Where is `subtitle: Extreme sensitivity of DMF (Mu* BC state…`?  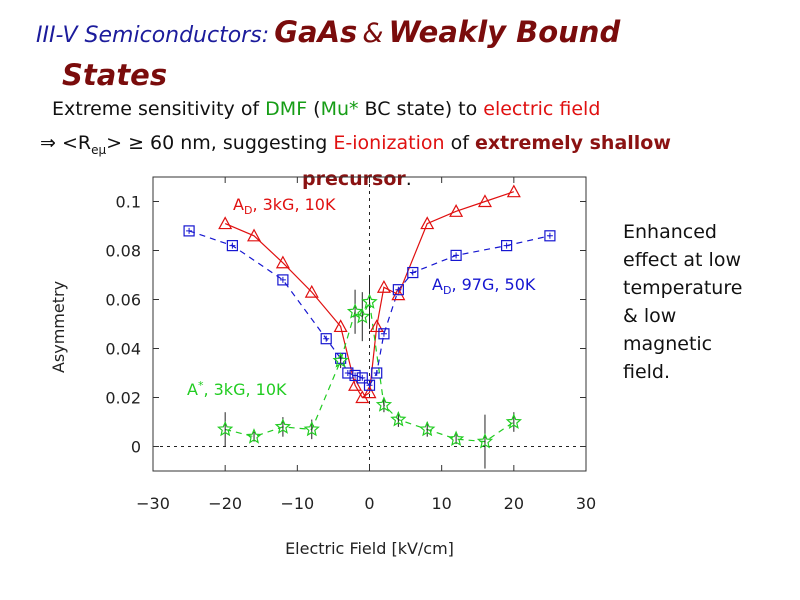 subtitle: Extreme sensitivity of DMF (Mu* BC state… is located at coordinates (326, 109).